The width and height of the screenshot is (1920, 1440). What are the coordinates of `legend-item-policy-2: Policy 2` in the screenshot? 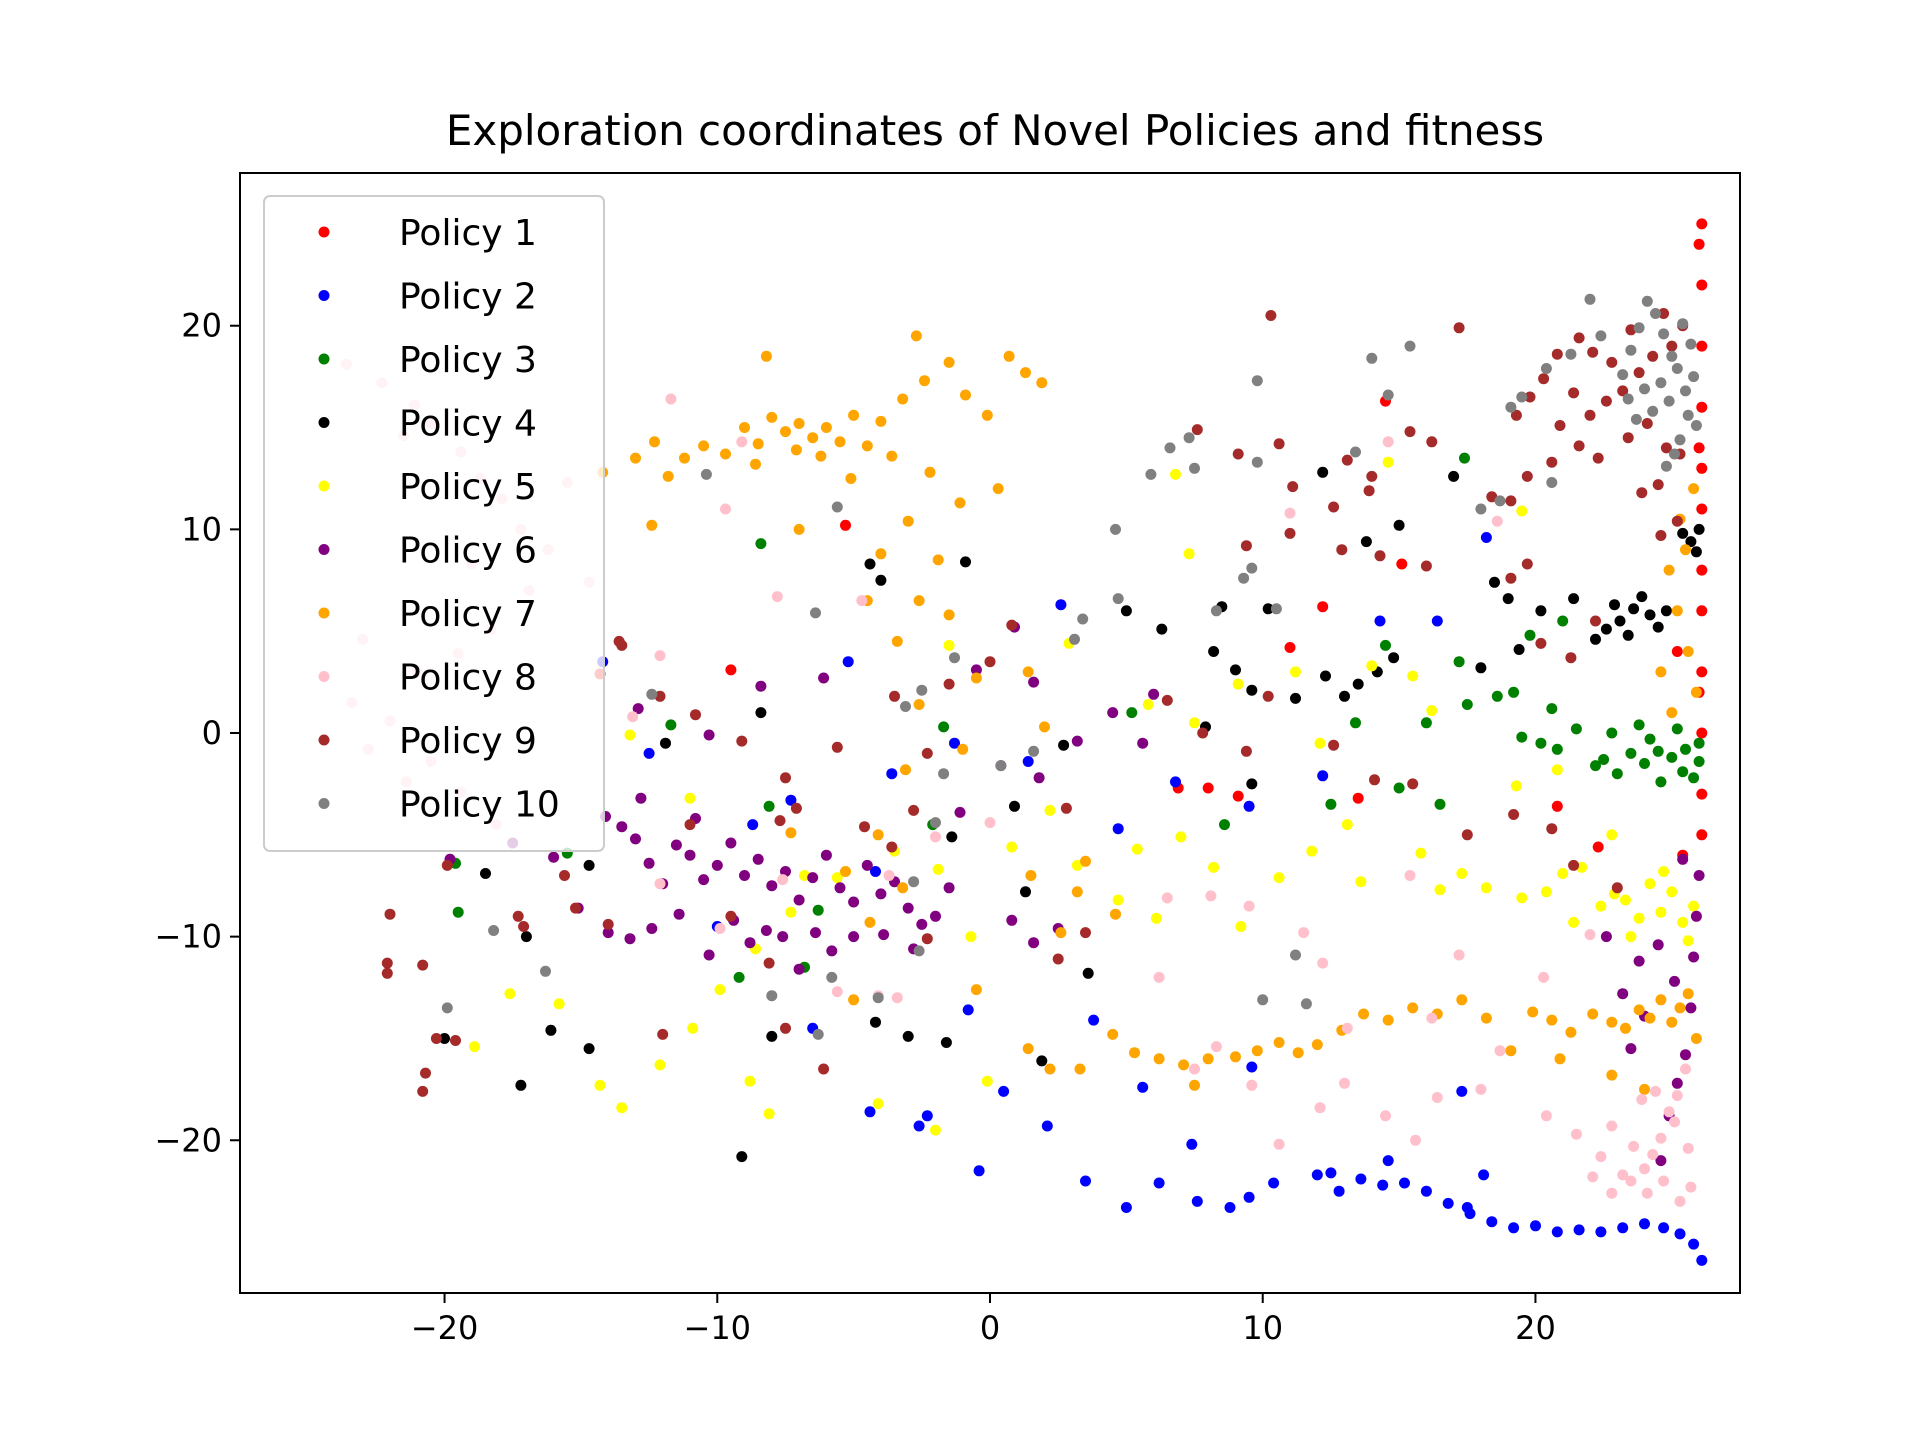 It's located at (427, 297).